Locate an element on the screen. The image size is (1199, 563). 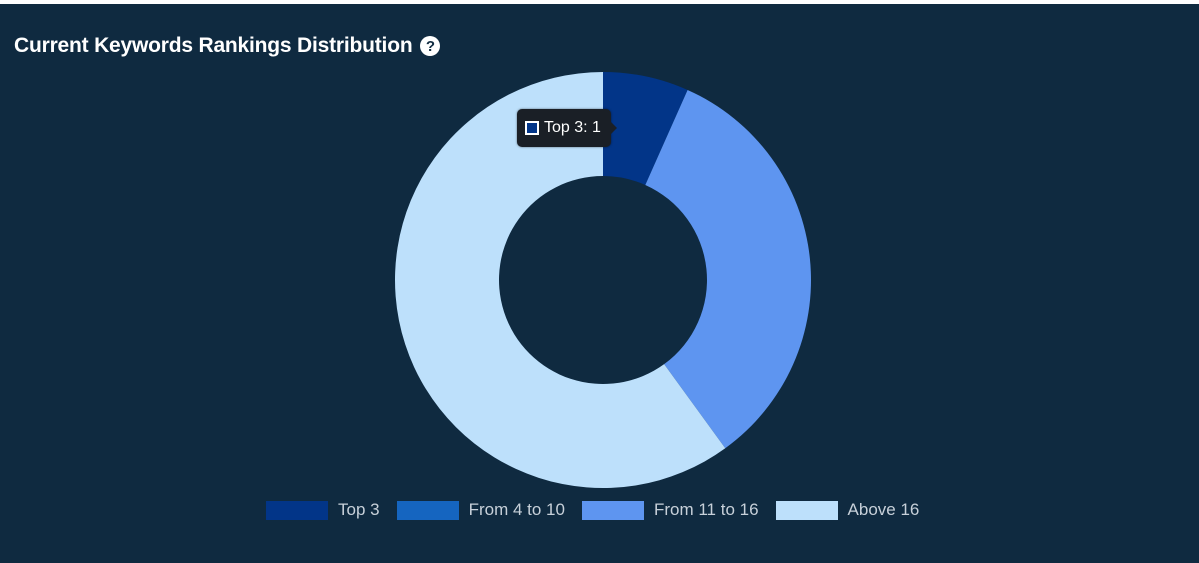
legend-item: From 4 to 10 is located at coordinates (480, 510).